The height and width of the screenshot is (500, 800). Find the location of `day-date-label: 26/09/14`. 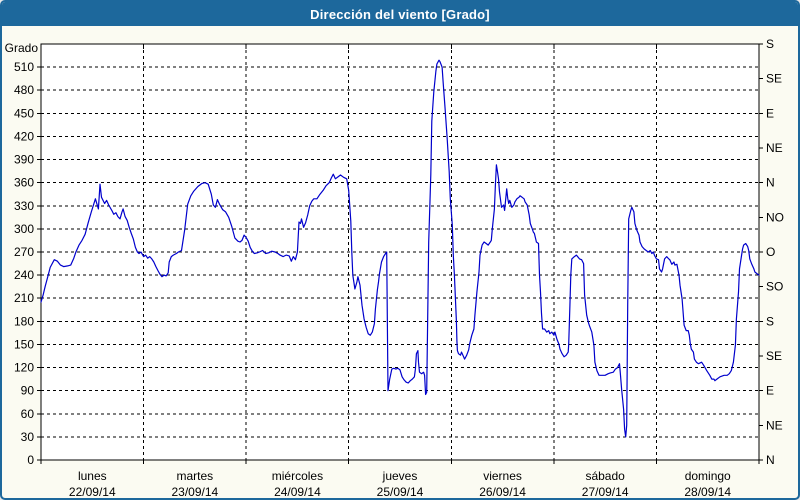

day-date-label: 26/09/14 is located at coordinates (502, 492).